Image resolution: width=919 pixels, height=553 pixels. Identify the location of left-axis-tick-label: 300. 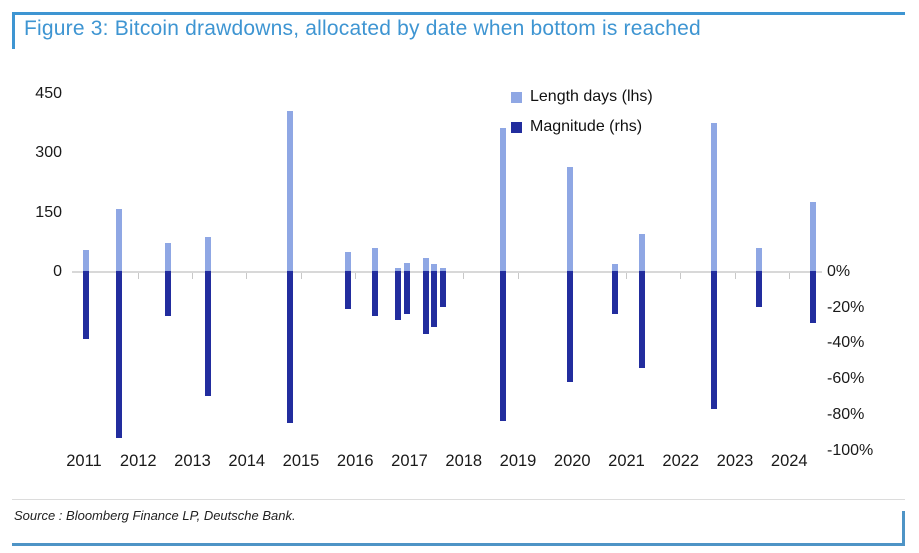
(48, 152).